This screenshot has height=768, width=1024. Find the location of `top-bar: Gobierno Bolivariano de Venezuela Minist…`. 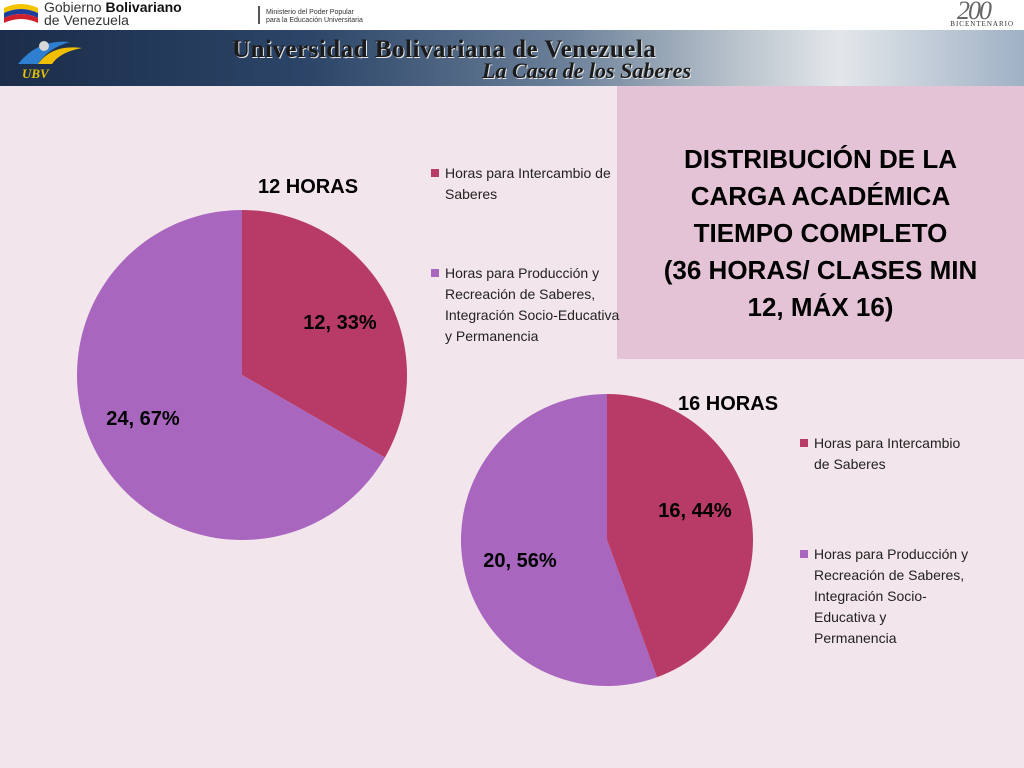

top-bar: Gobierno Bolivariano de Venezuela Minist… is located at coordinates (512, 15).